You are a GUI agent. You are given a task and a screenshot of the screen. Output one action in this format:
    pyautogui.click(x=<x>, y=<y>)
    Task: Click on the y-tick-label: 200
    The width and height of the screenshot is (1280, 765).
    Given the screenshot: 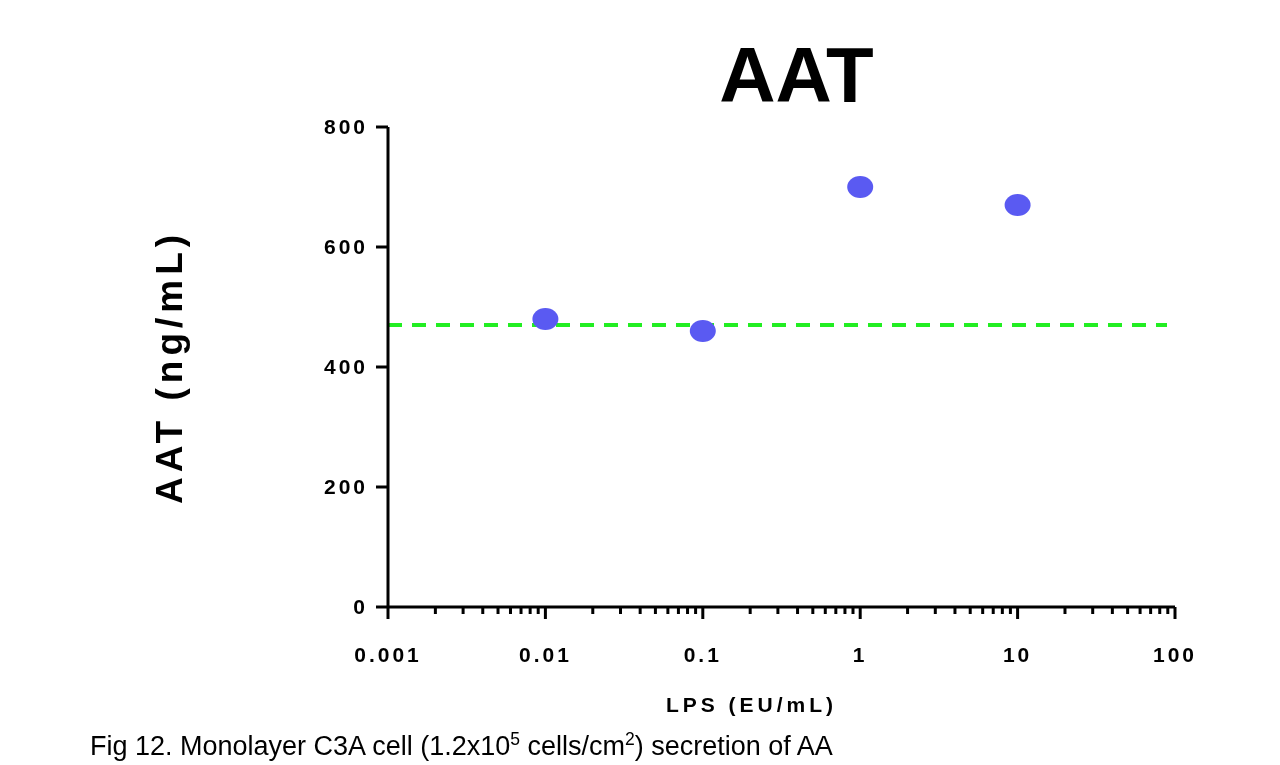 What is the action you would take?
    pyautogui.click(x=345, y=487)
    